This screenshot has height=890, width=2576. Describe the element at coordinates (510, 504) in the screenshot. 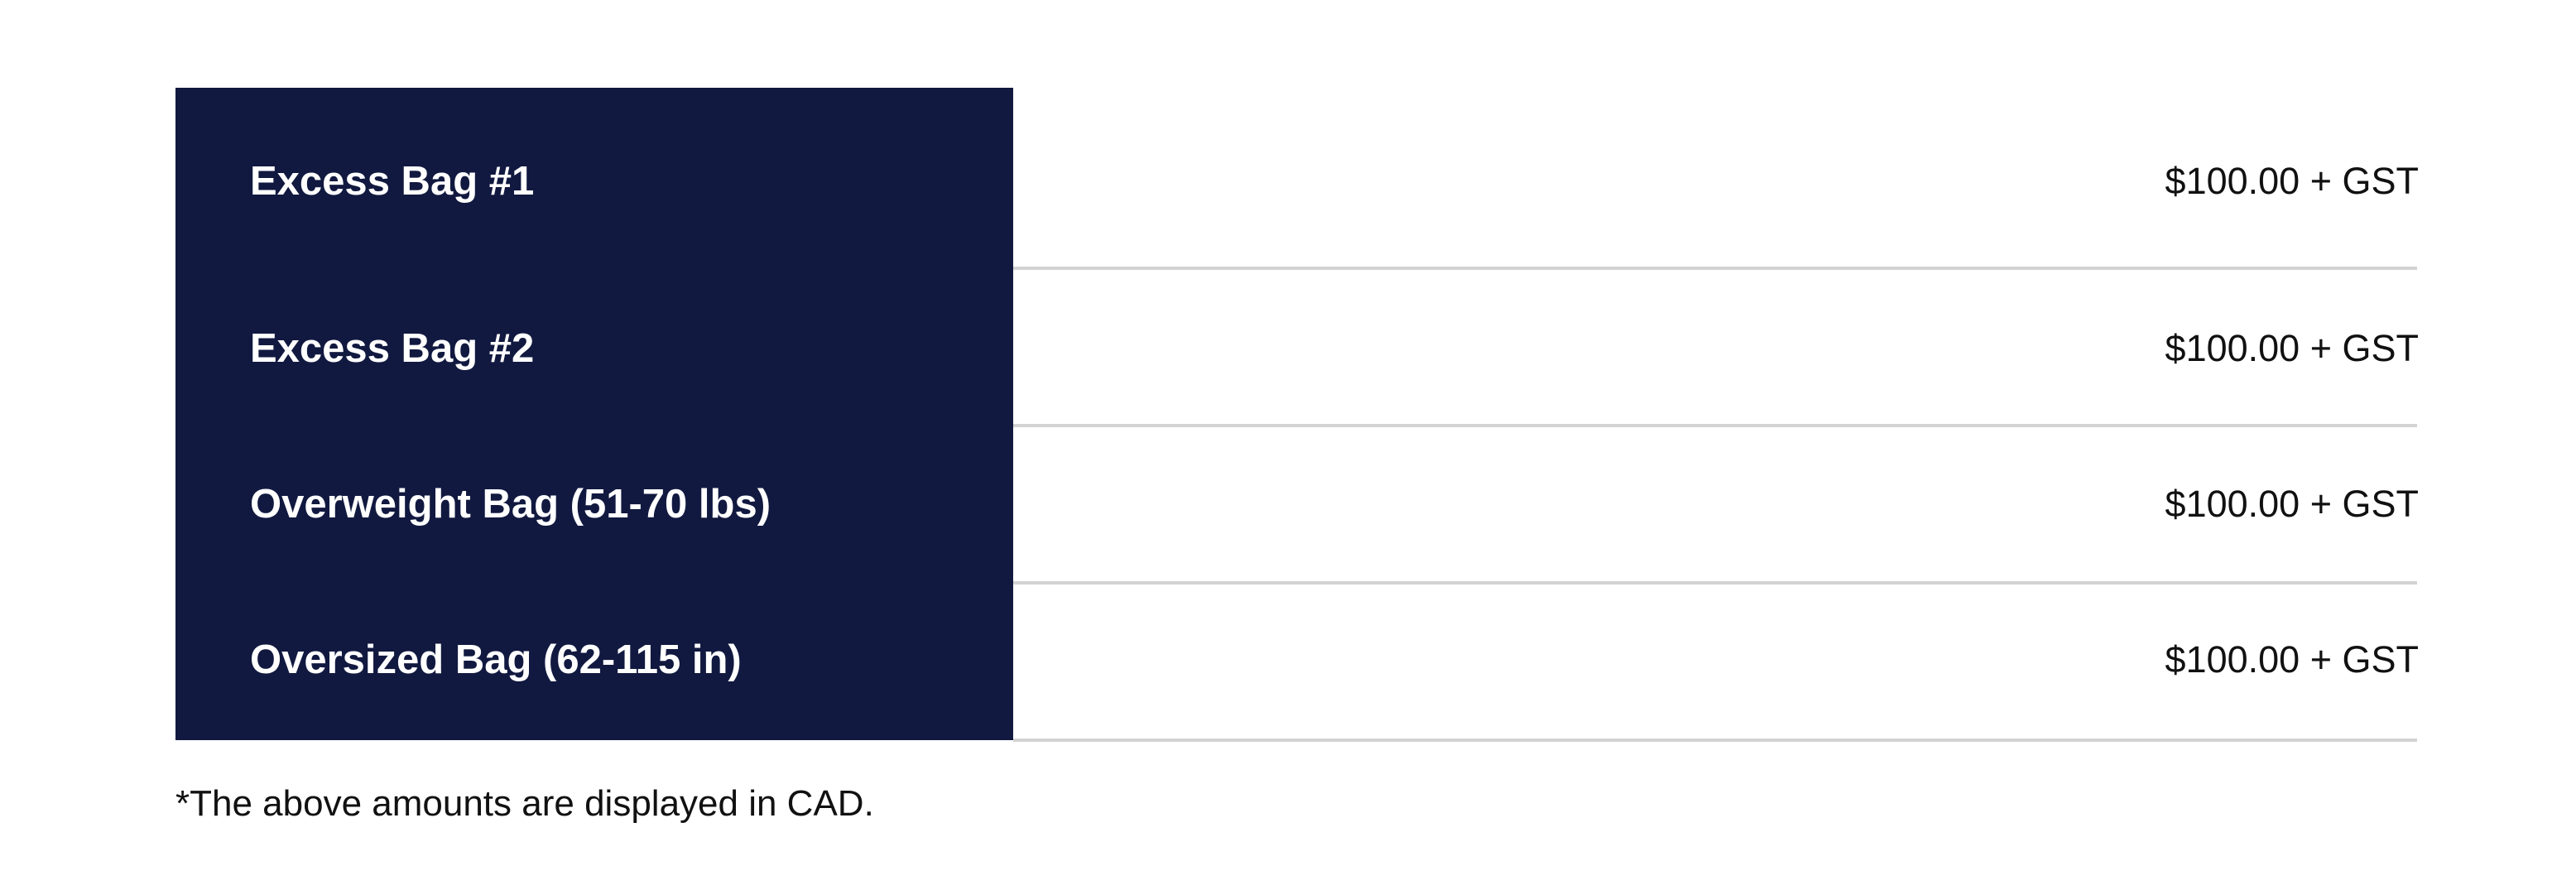

I see `fee-label: Overweight Bag (51-70 lbs)` at that location.